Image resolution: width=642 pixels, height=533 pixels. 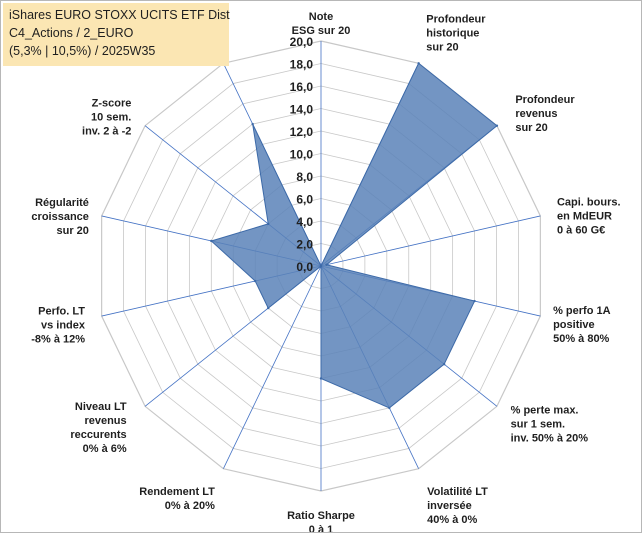 What do you see at coordinates (98, 428) in the screenshot?
I see `axis-label: Niveau LT revenus reccurents 0% à 6%` at bounding box center [98, 428].